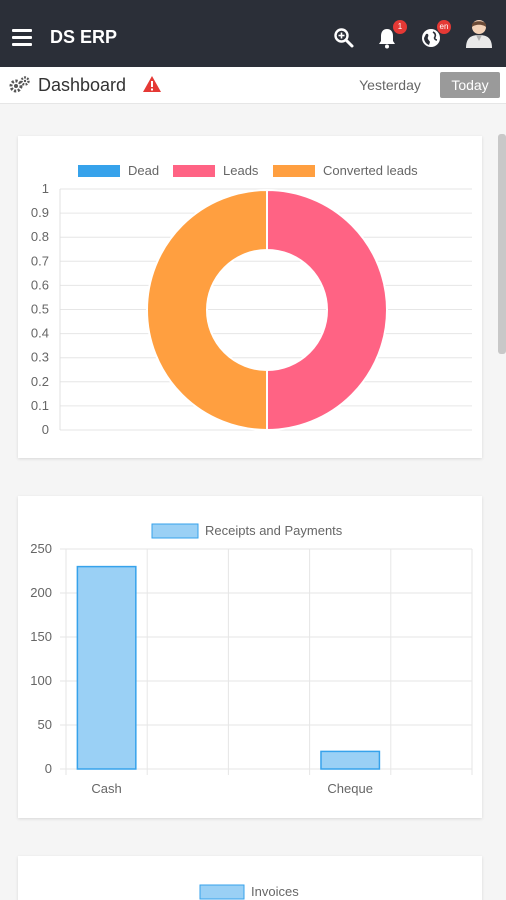 This screenshot has height=900, width=506. What do you see at coordinates (470, 85) in the screenshot?
I see `today-button: Today` at bounding box center [470, 85].